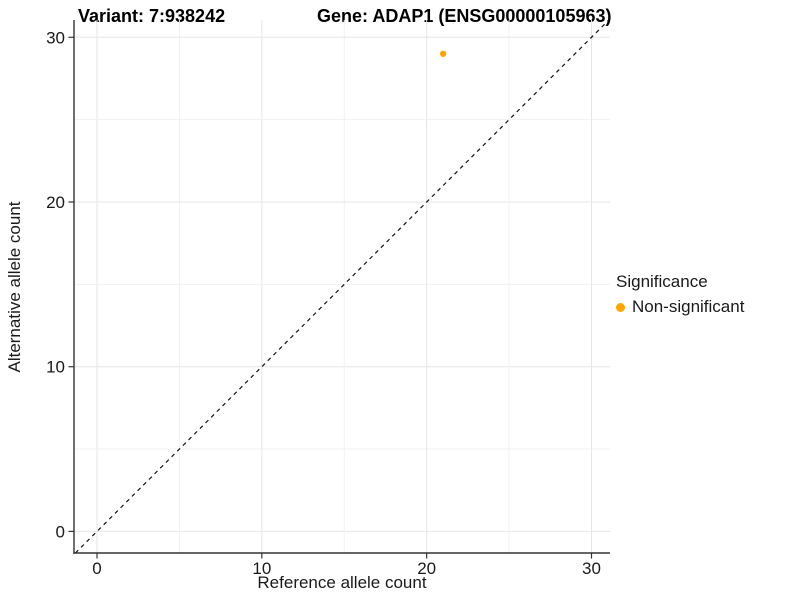  I want to click on y-axis-title: Alternative allele count, so click(14, 287).